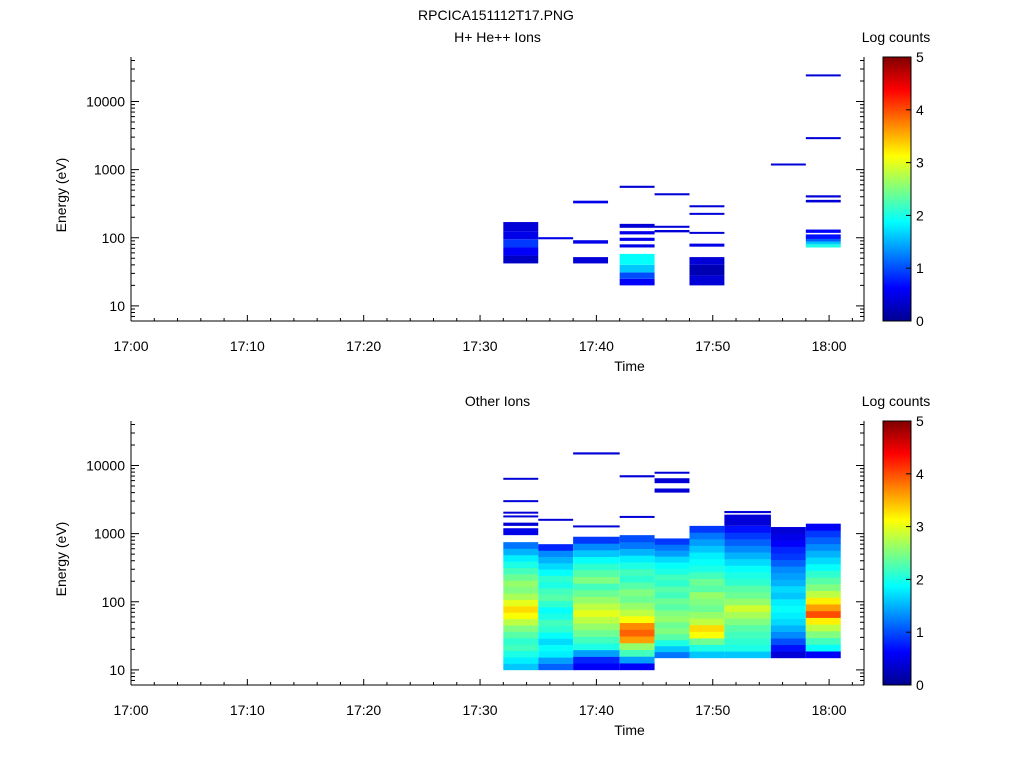 The image size is (1024, 768). What do you see at coordinates (497, 401) in the screenshot?
I see `panel-title: Other Ions` at bounding box center [497, 401].